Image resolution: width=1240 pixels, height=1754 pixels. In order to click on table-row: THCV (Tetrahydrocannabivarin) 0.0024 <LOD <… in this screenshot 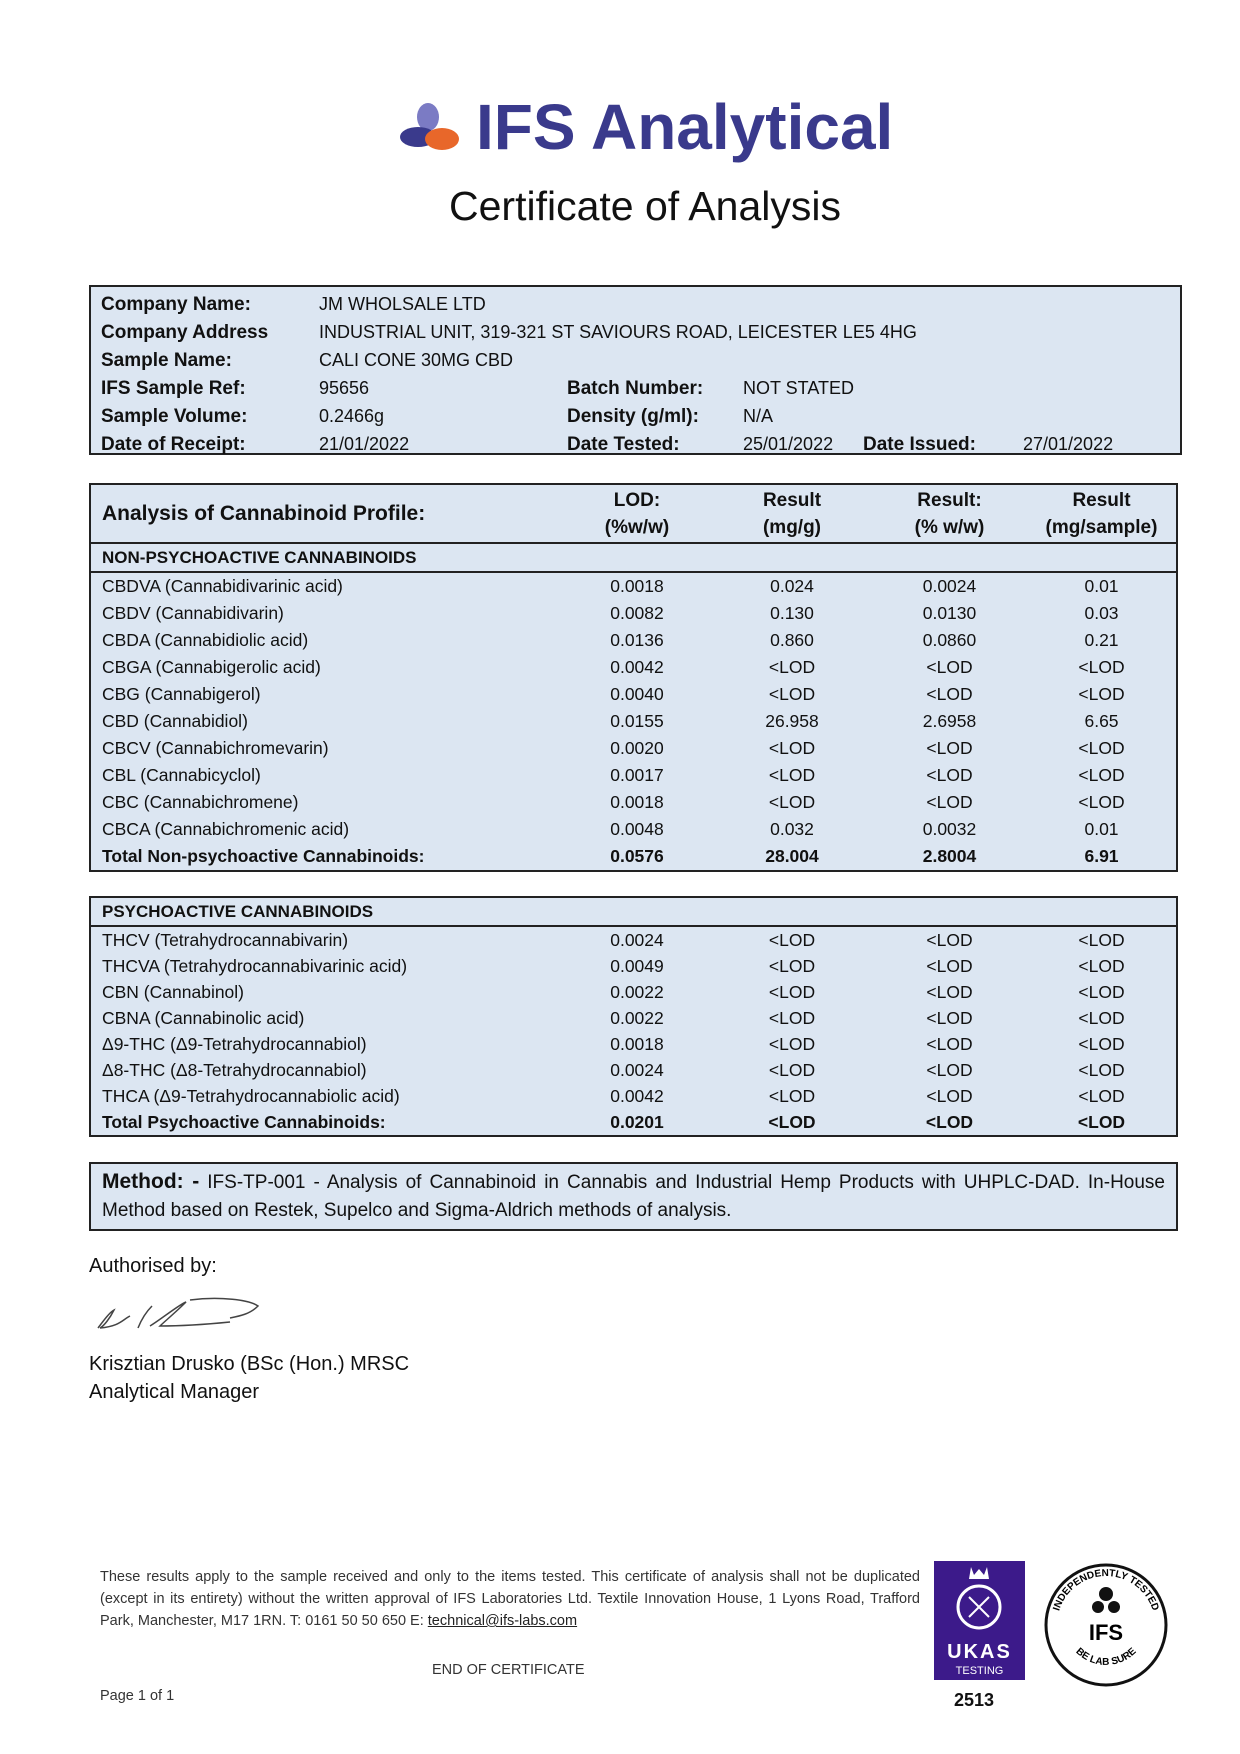, I will do `click(633, 940)`.